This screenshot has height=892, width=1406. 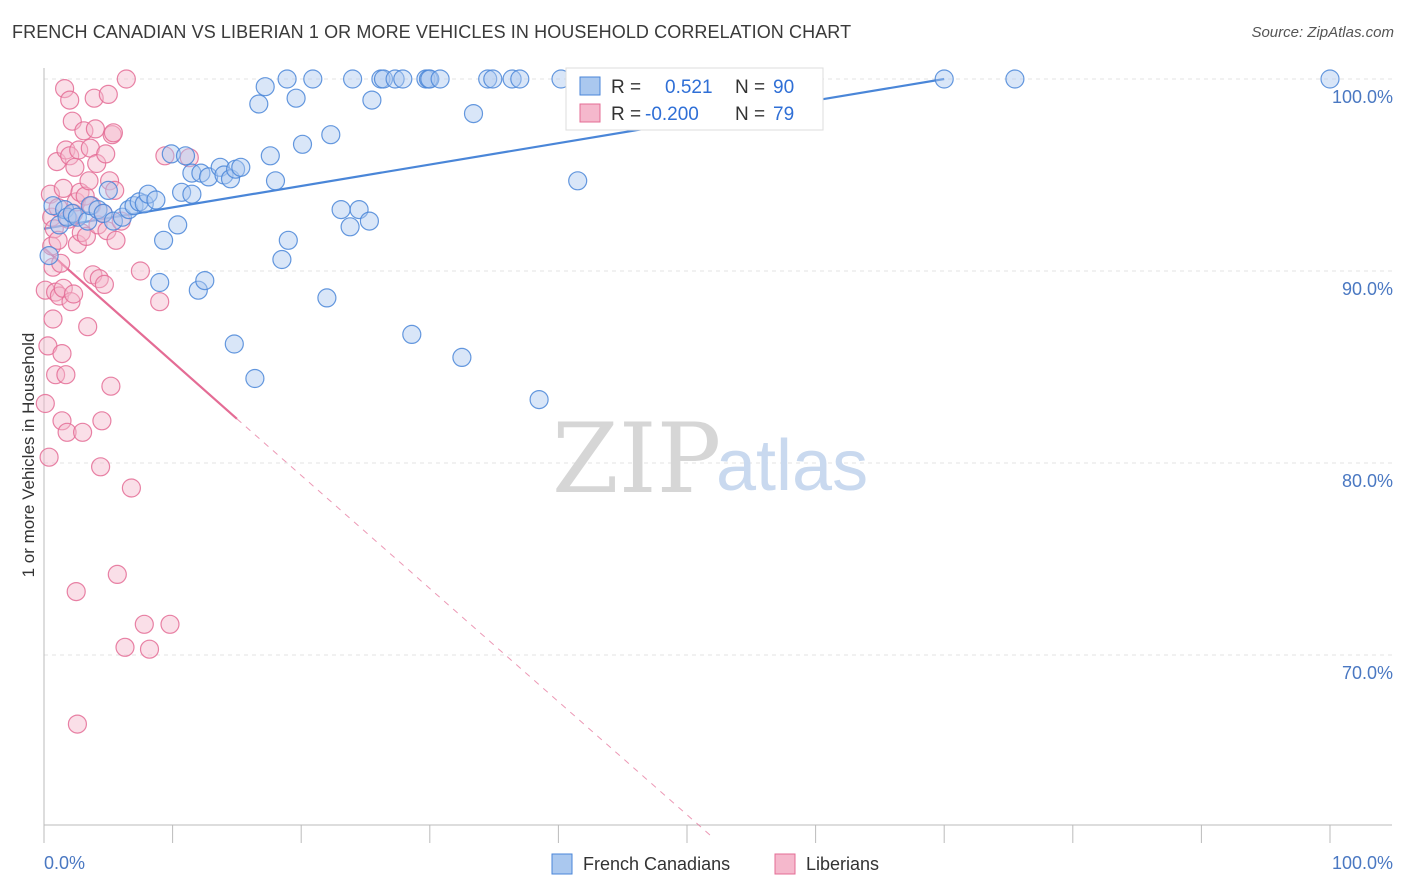 What do you see at coordinates (785, 864) in the screenshot?
I see `bottom-legend-swatch-liberians` at bounding box center [785, 864].